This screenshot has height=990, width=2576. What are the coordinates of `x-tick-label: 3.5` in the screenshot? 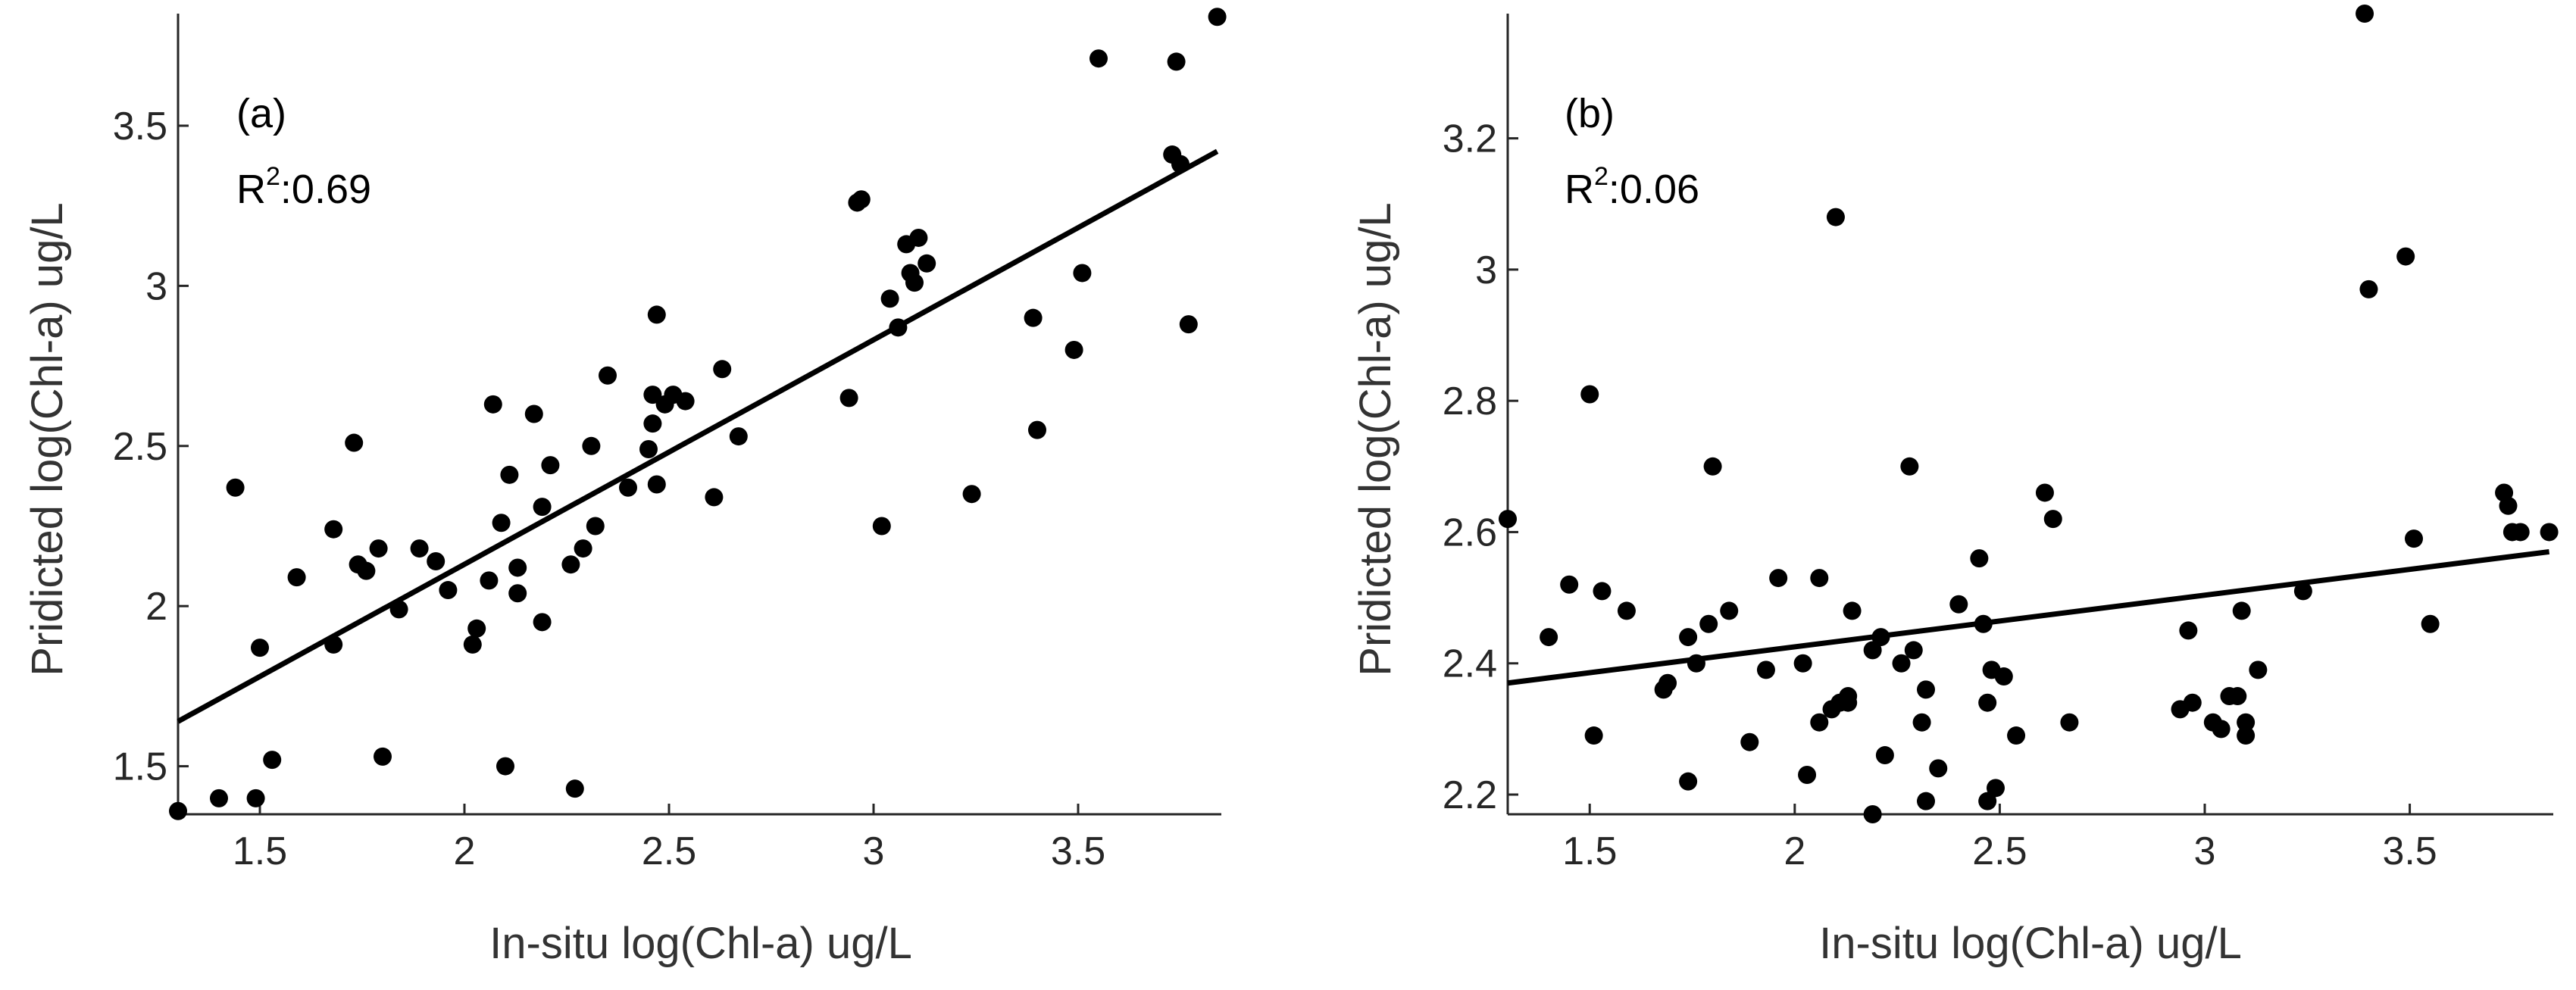 It's located at (1078, 851).